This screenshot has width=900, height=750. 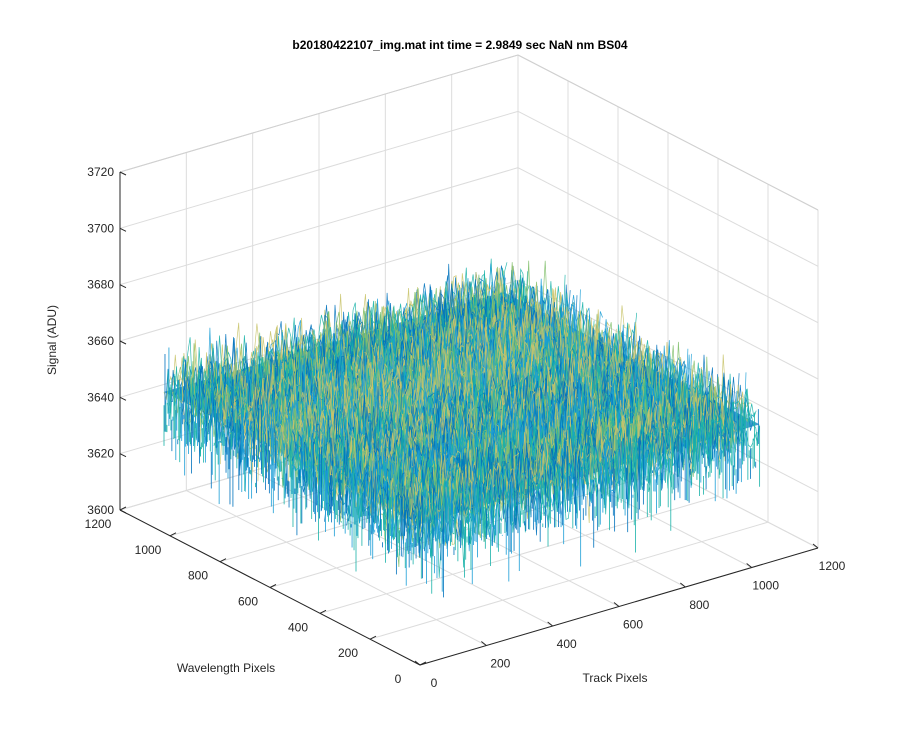 What do you see at coordinates (832, 566) in the screenshot?
I see `x-tick-label: 1200` at bounding box center [832, 566].